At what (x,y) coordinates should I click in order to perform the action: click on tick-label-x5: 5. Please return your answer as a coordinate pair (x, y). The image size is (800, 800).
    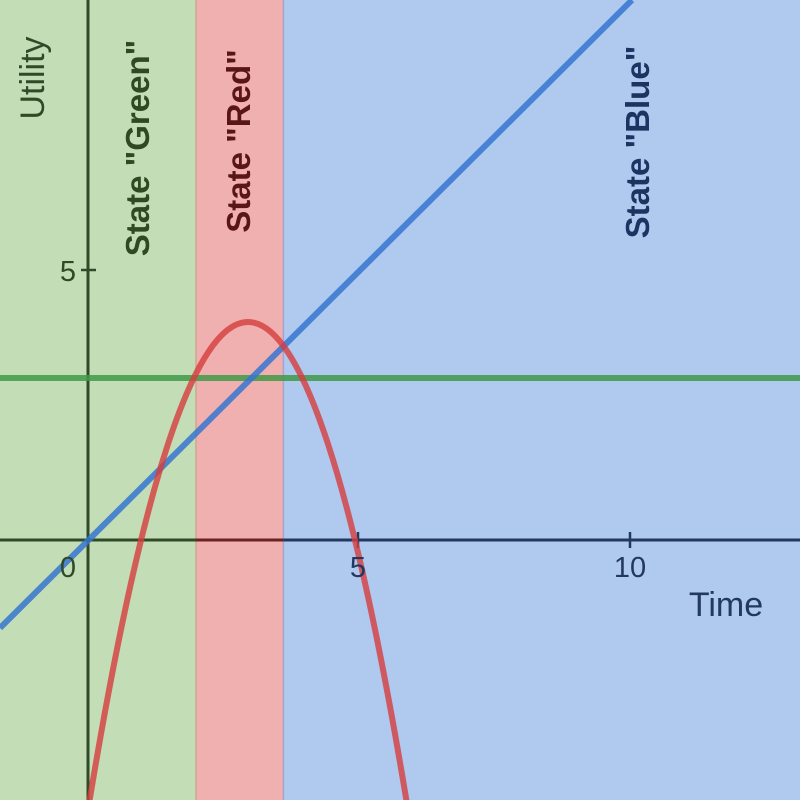
    Looking at the image, I should click on (358, 568).